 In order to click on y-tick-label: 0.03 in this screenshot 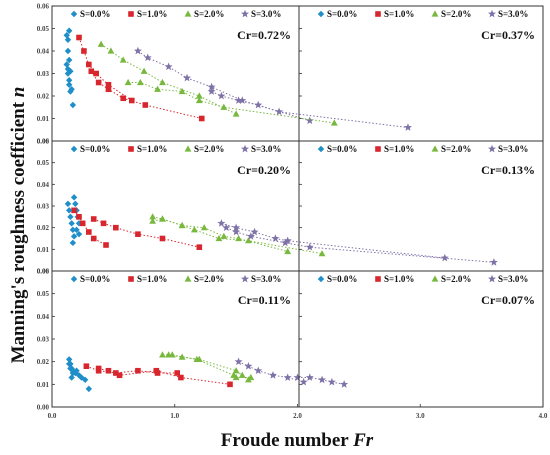, I will do `click(43, 74)`.